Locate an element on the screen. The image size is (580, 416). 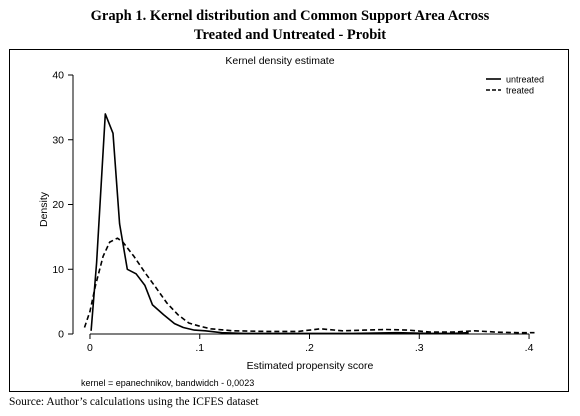
figure-caption-line-2: Treated and Untreated - Probit is located at coordinates (290, 35).